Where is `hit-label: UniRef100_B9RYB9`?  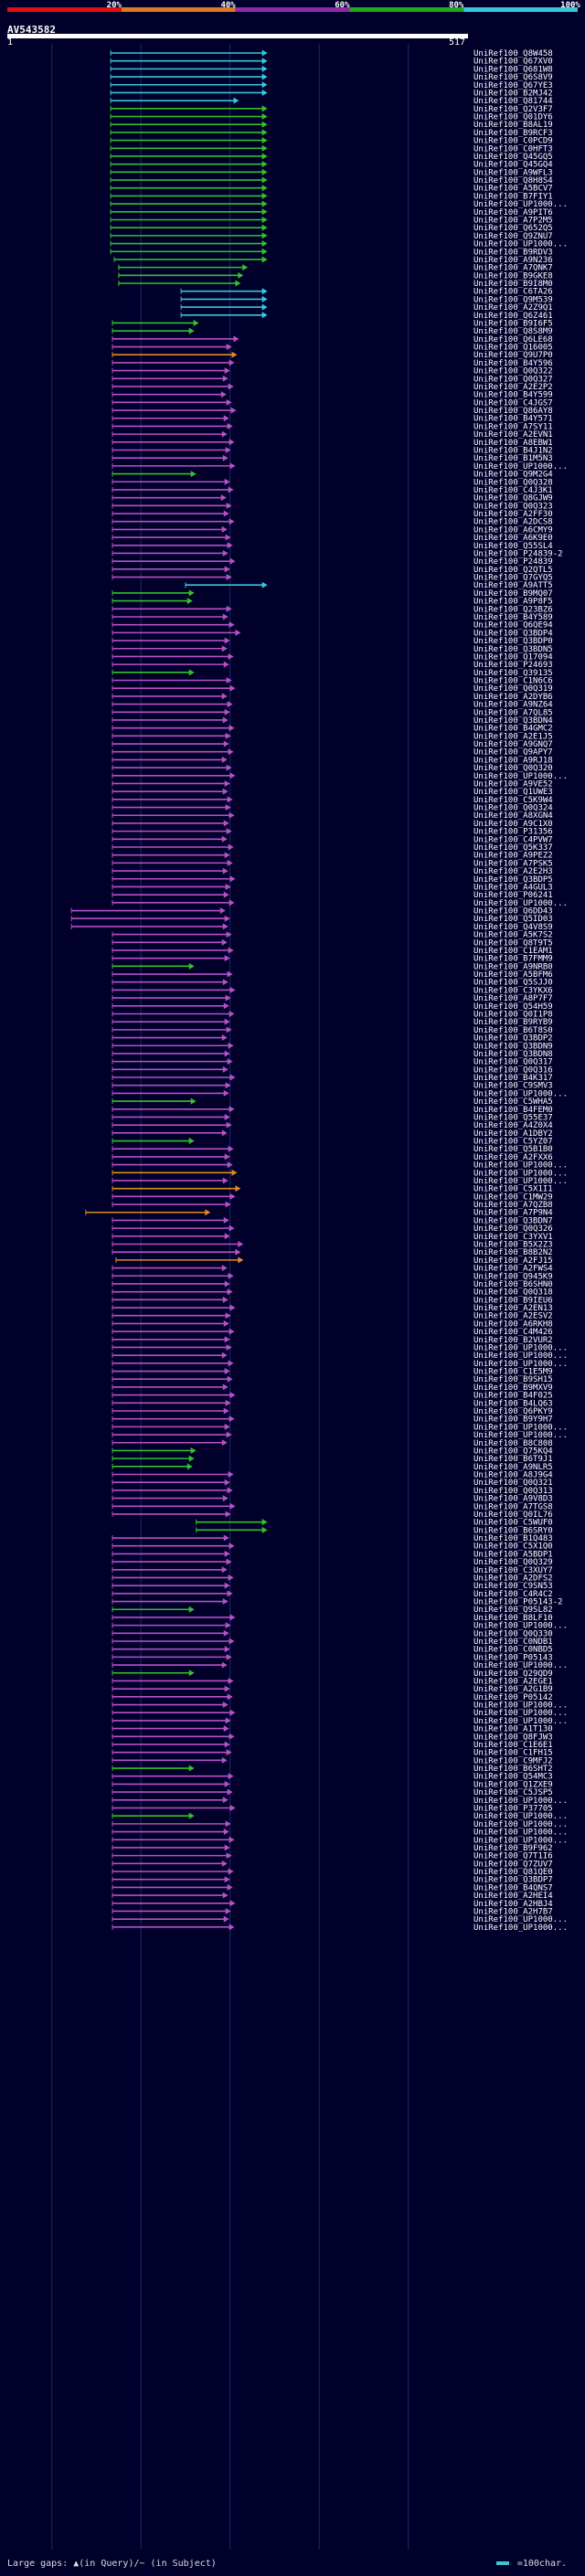 hit-label: UniRef100_B9RYB9 is located at coordinates (513, 1022).